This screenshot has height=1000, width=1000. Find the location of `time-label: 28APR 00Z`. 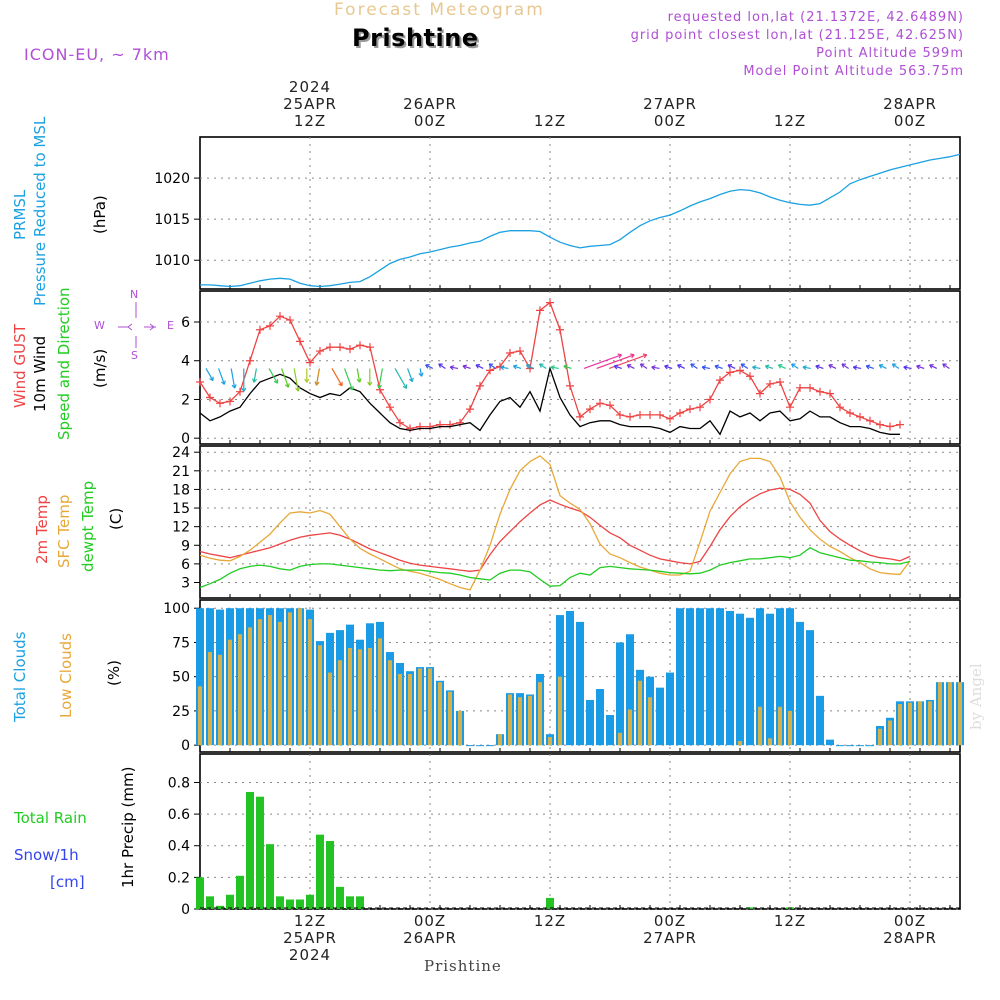

time-label: 28APR 00Z is located at coordinates (910, 113).